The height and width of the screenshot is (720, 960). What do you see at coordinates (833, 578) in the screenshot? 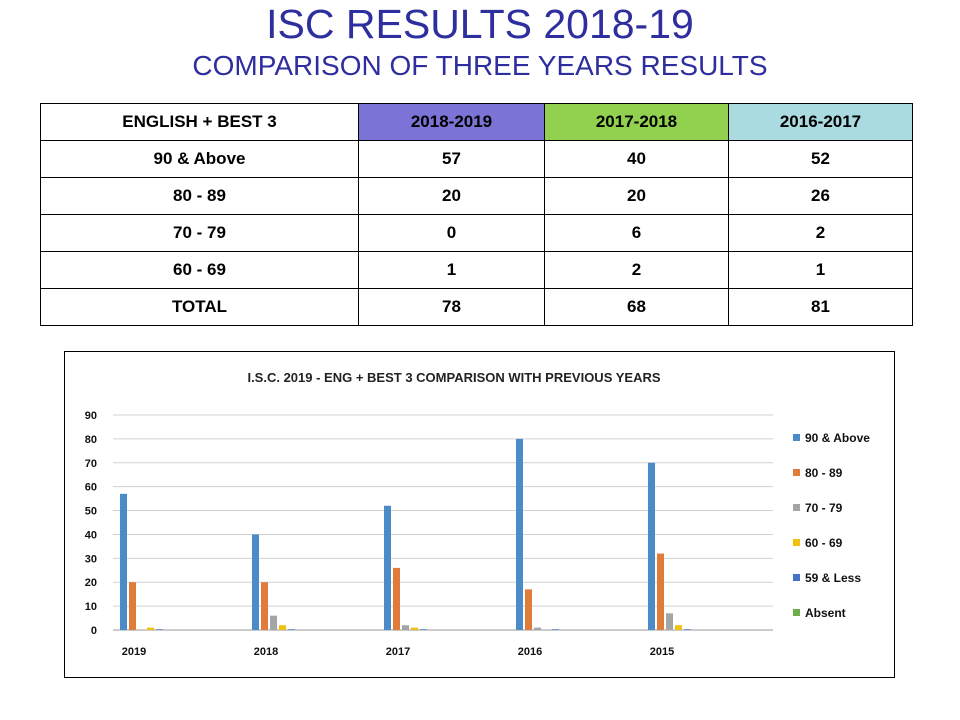
I see `legend-label: 59 & Less` at bounding box center [833, 578].